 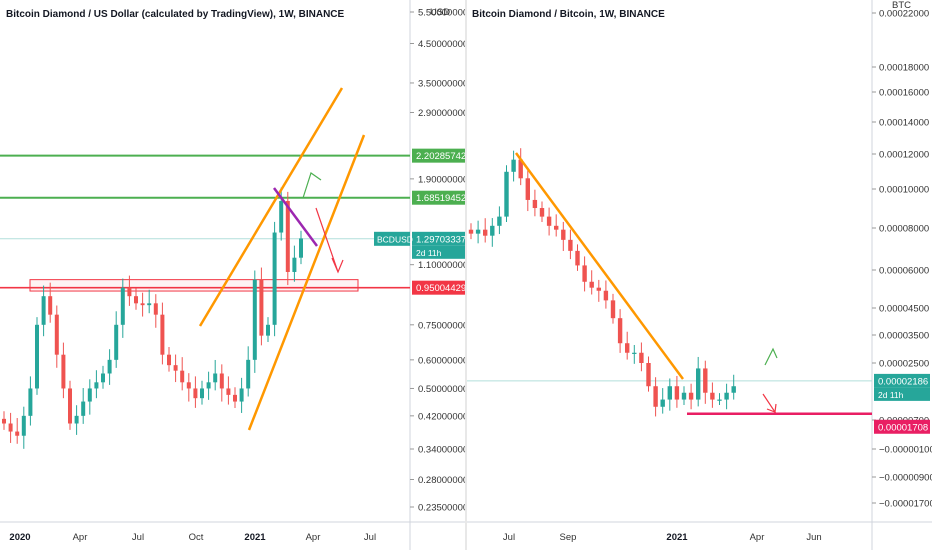 What do you see at coordinates (295, 217) in the screenshot?
I see `left-purple-trendline` at bounding box center [295, 217].